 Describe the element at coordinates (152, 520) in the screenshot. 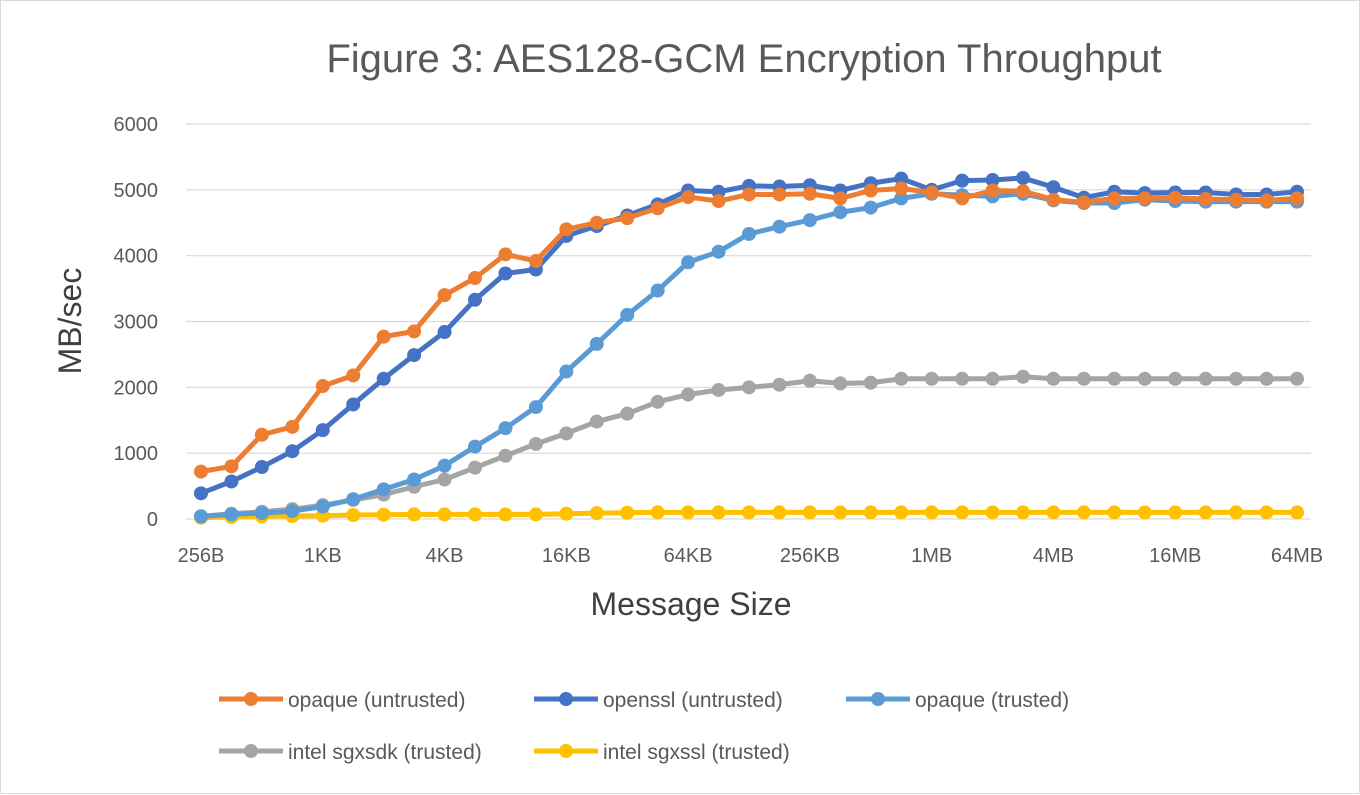

I see `y-tick-label: 0` at that location.